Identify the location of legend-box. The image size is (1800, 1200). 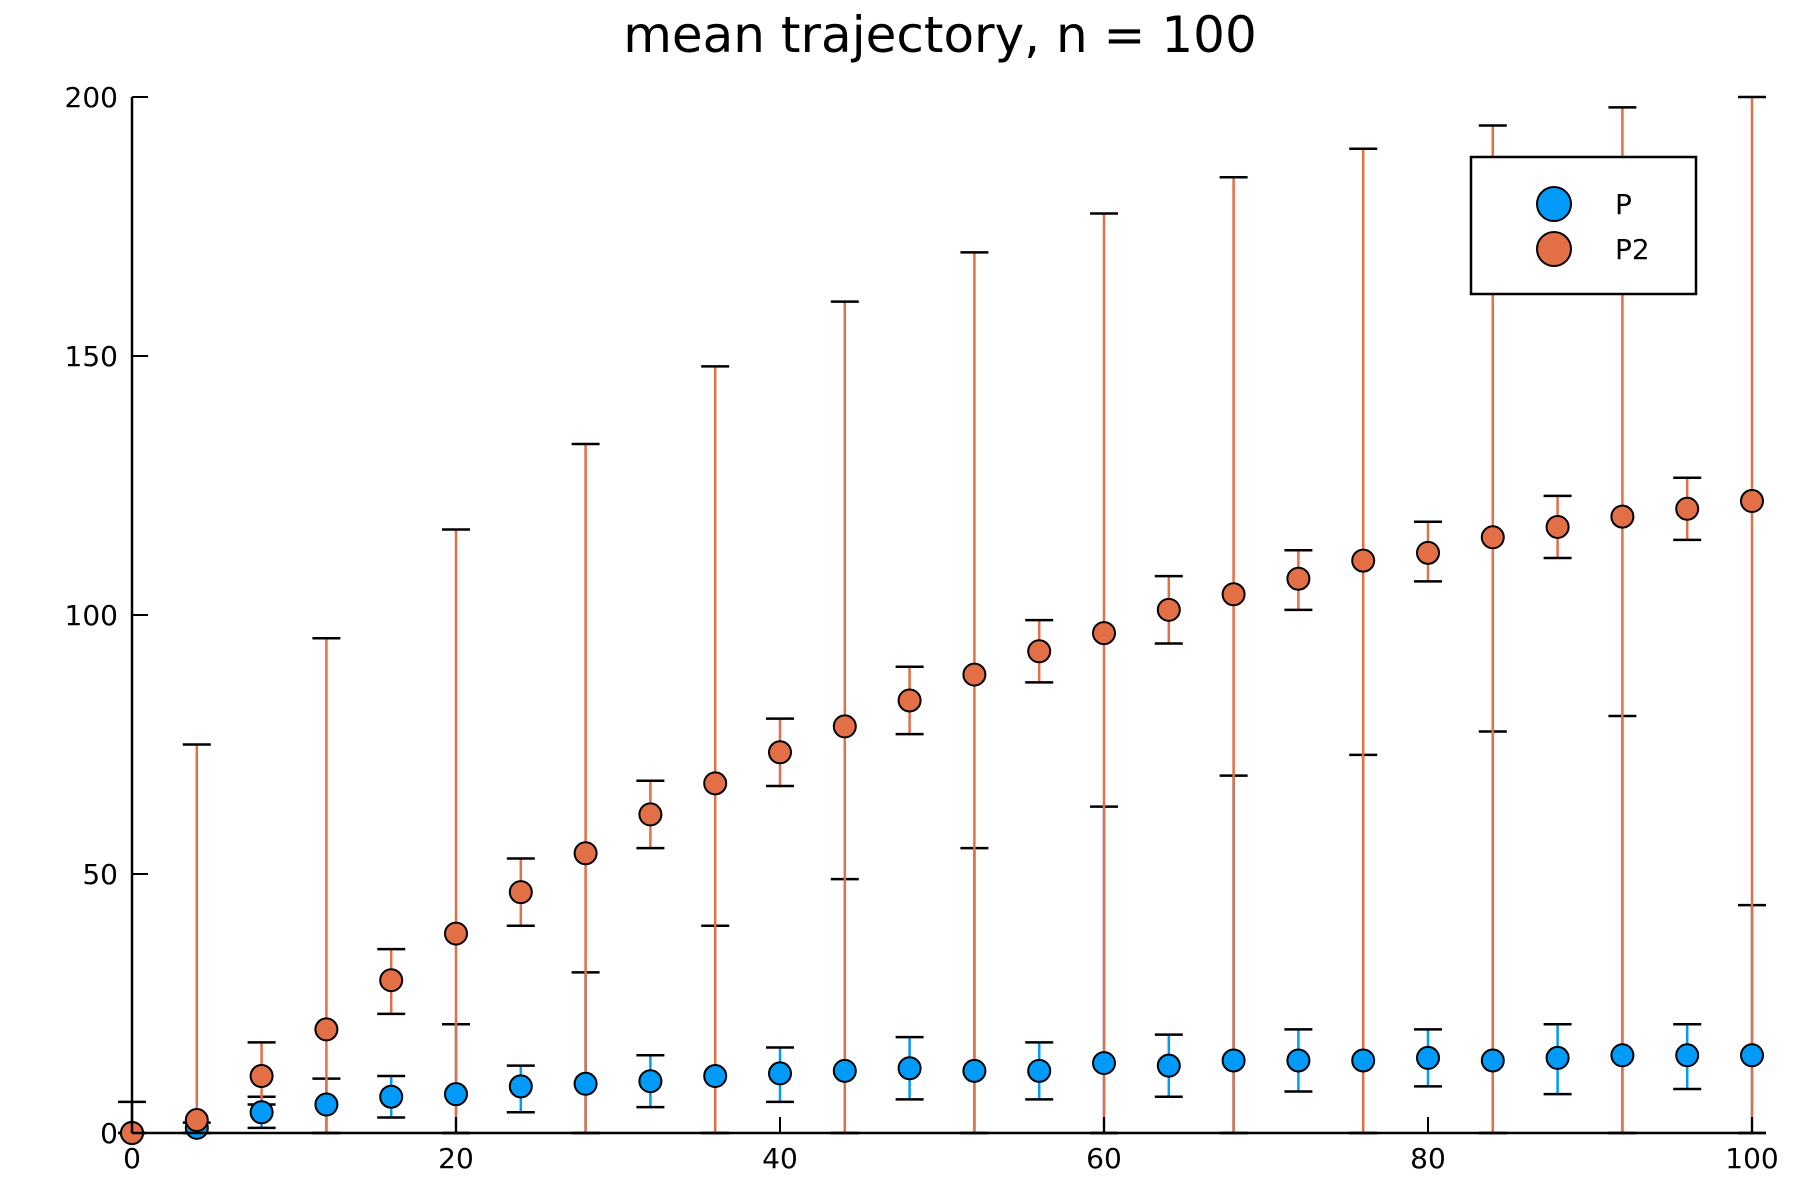
(1583, 225).